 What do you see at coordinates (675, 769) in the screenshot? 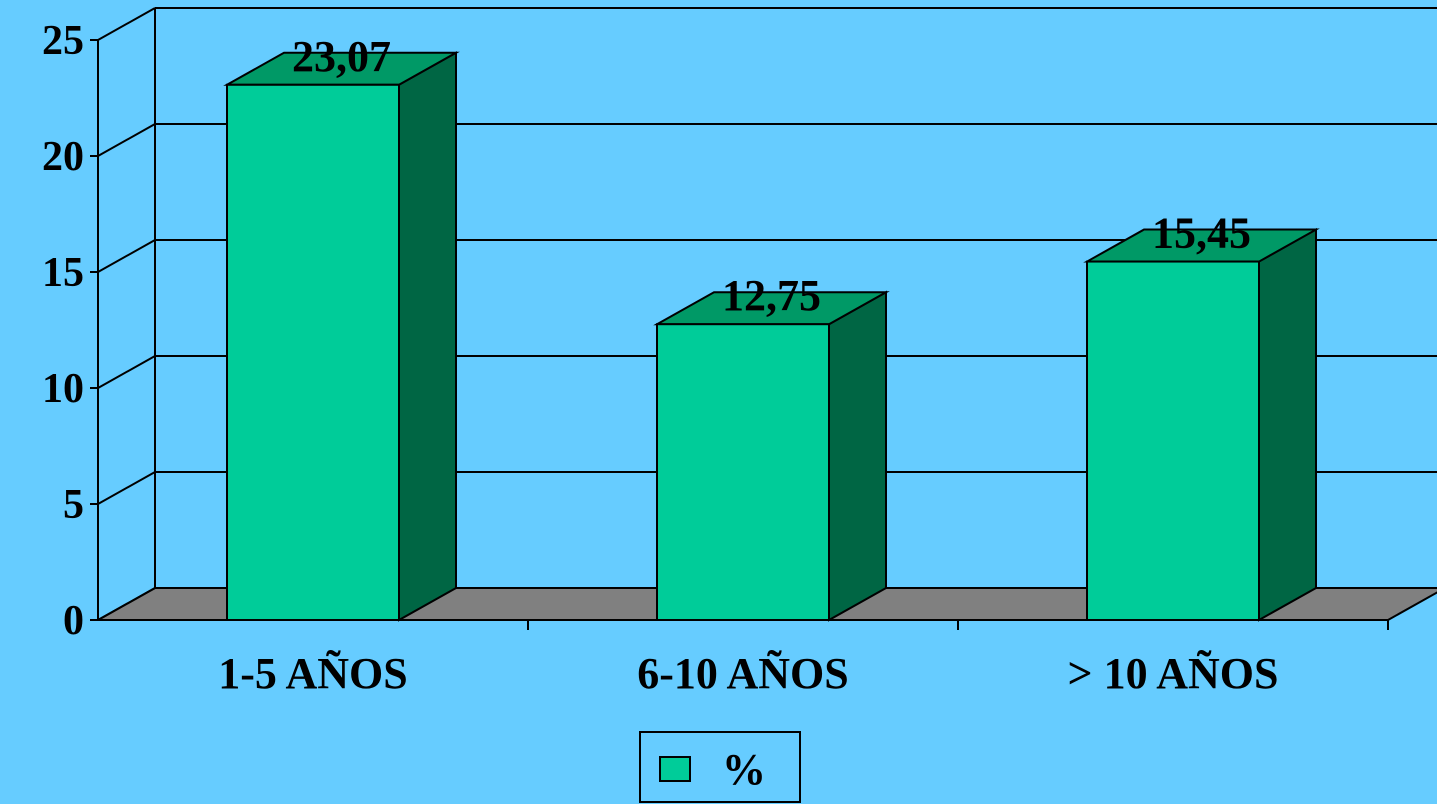
I see `legend-swatch` at bounding box center [675, 769].